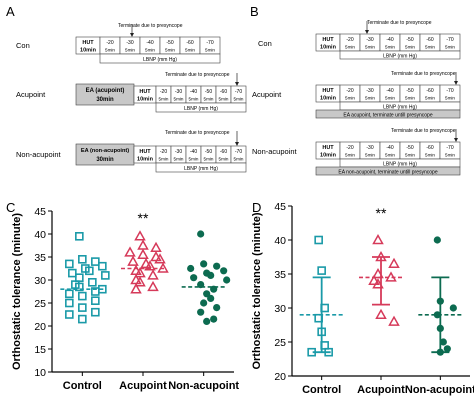  I want to click on a-non-stage-3-pressure: -50, so click(208, 152).